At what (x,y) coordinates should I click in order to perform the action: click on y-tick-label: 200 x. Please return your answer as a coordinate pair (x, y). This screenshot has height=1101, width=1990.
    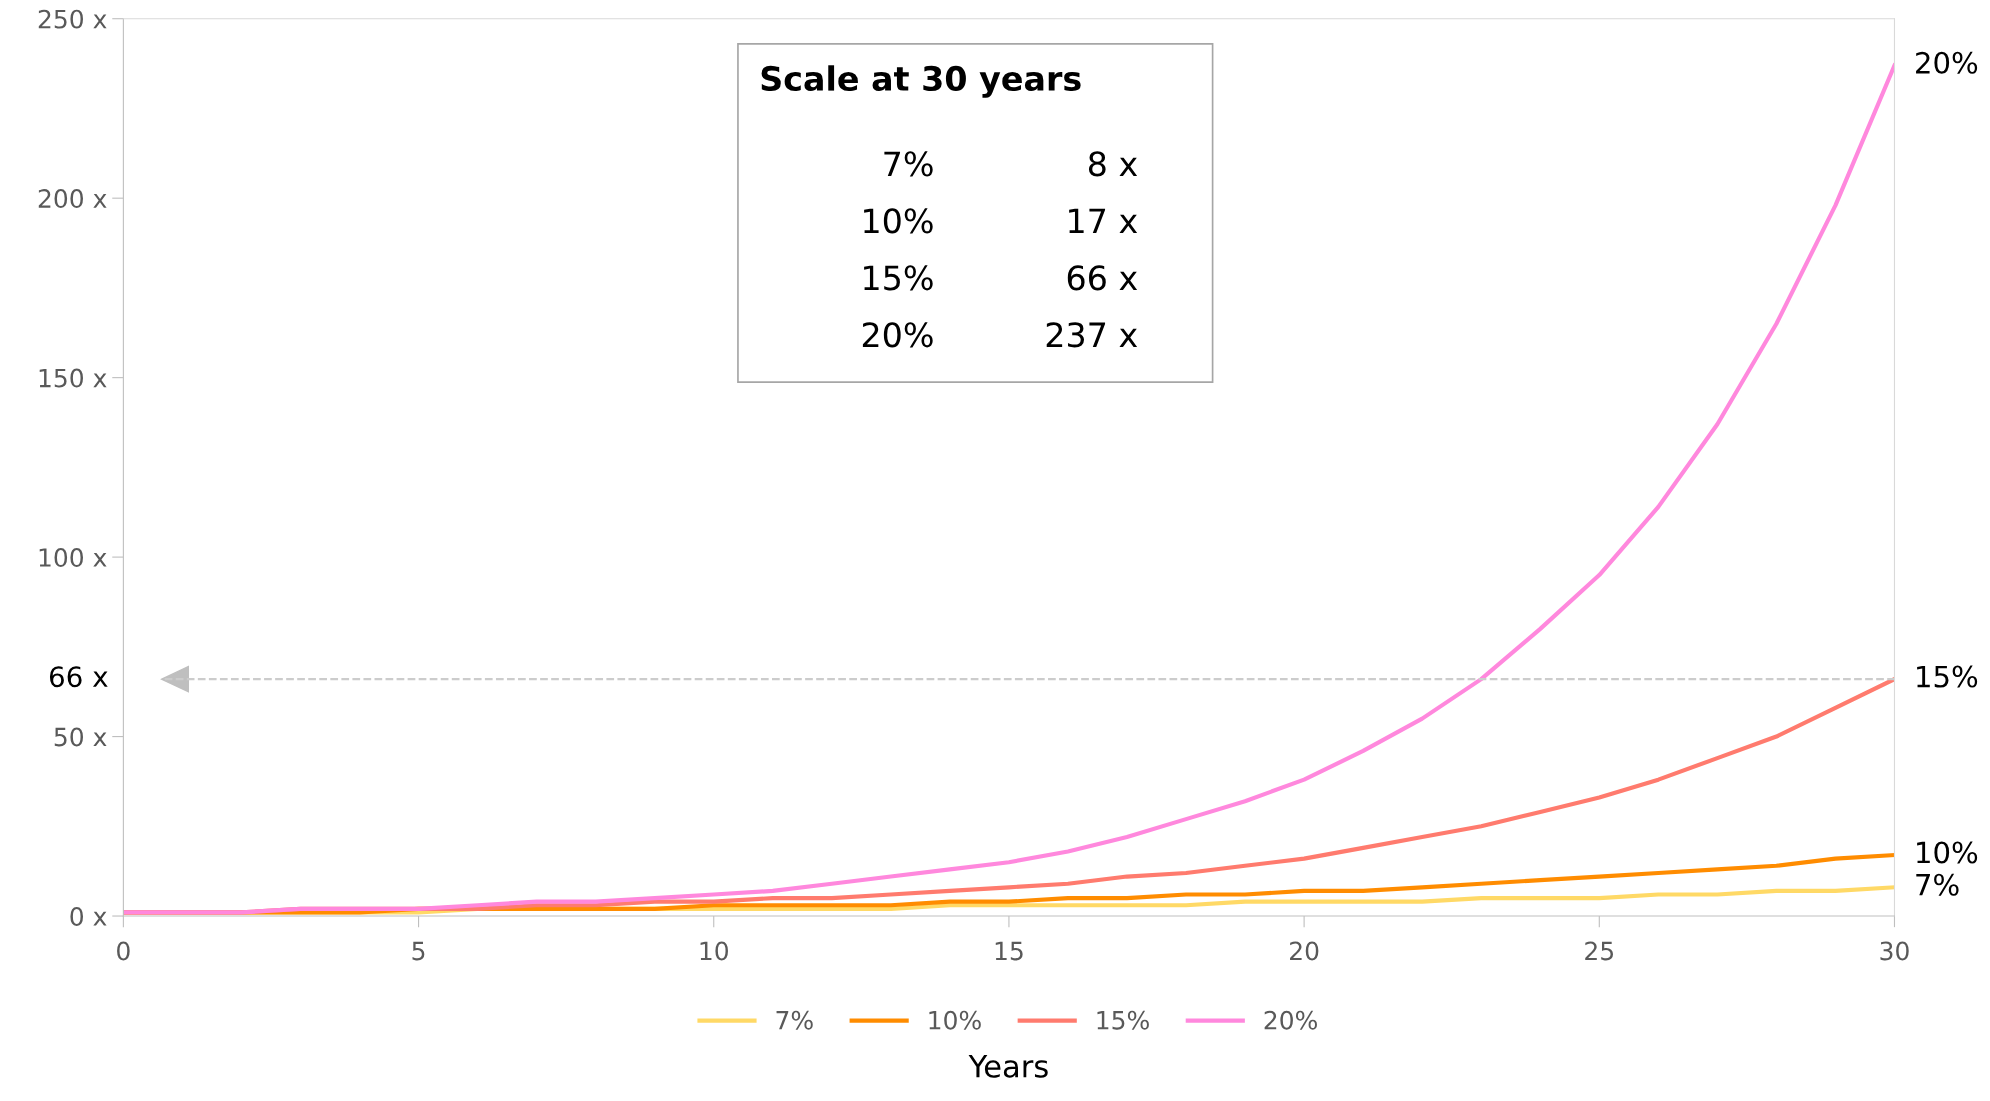
    Looking at the image, I should click on (72, 199).